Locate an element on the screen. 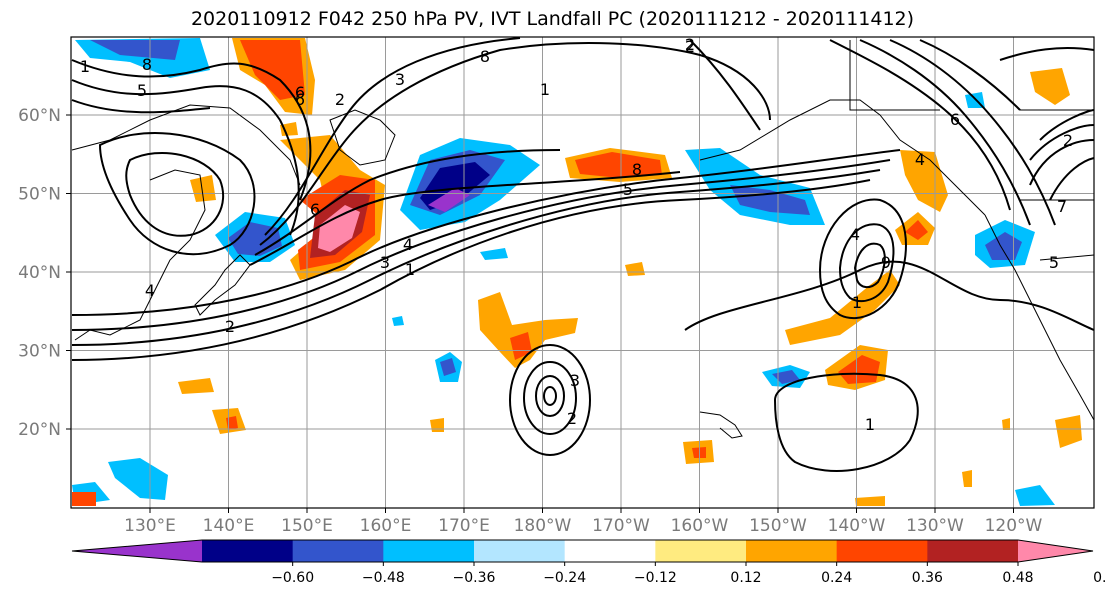 The image size is (1105, 601). colorbar-tick-label: 0.60 is located at coordinates (1099, 578).